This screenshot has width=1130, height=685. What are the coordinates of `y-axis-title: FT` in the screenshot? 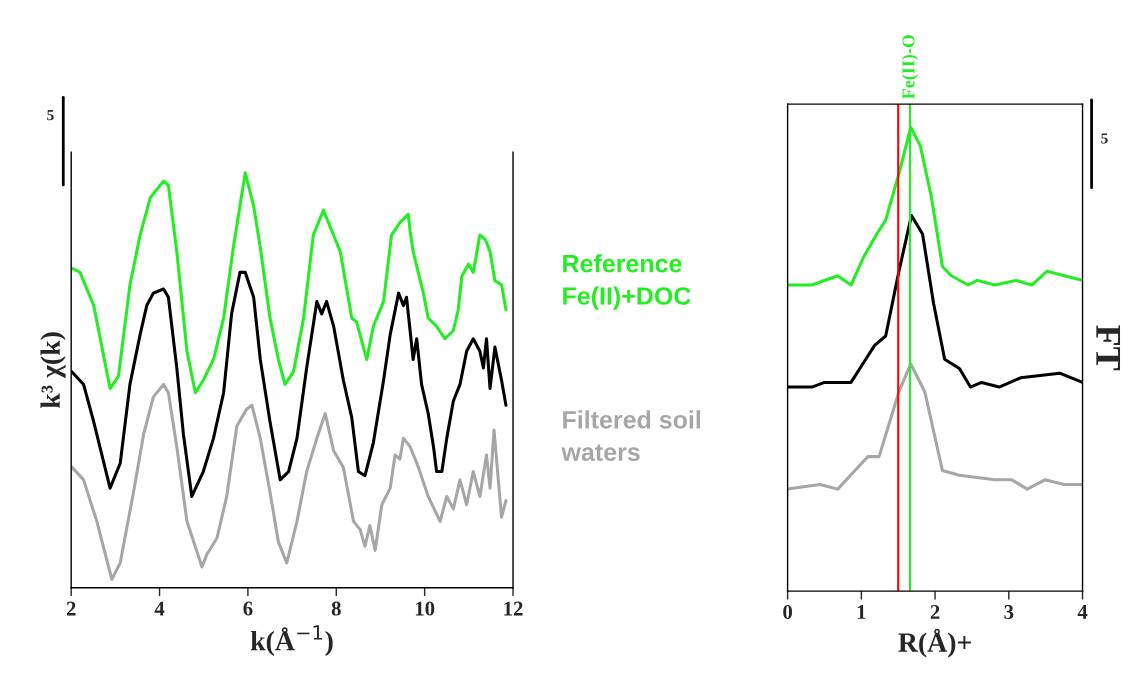 It's located at (1108, 348).